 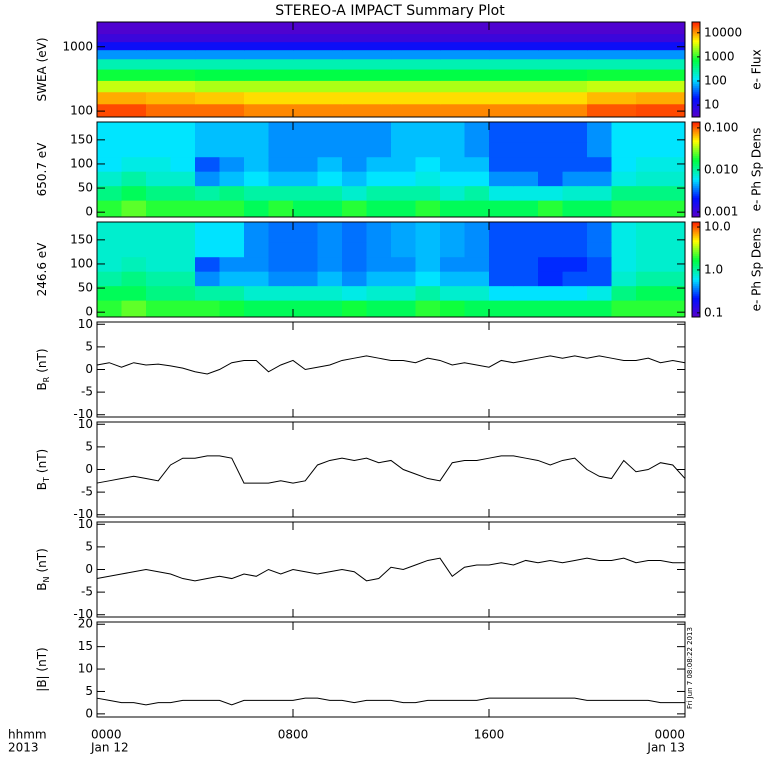 I want to click on y-tick-label: 0, so click(x=89, y=212).